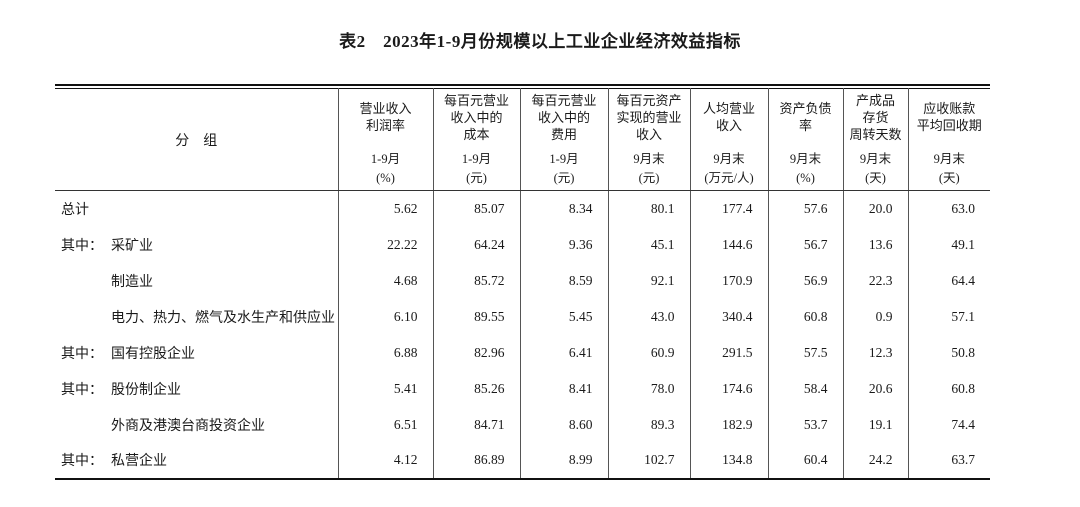  I want to click on value-cell: 63.7, so click(948, 460).